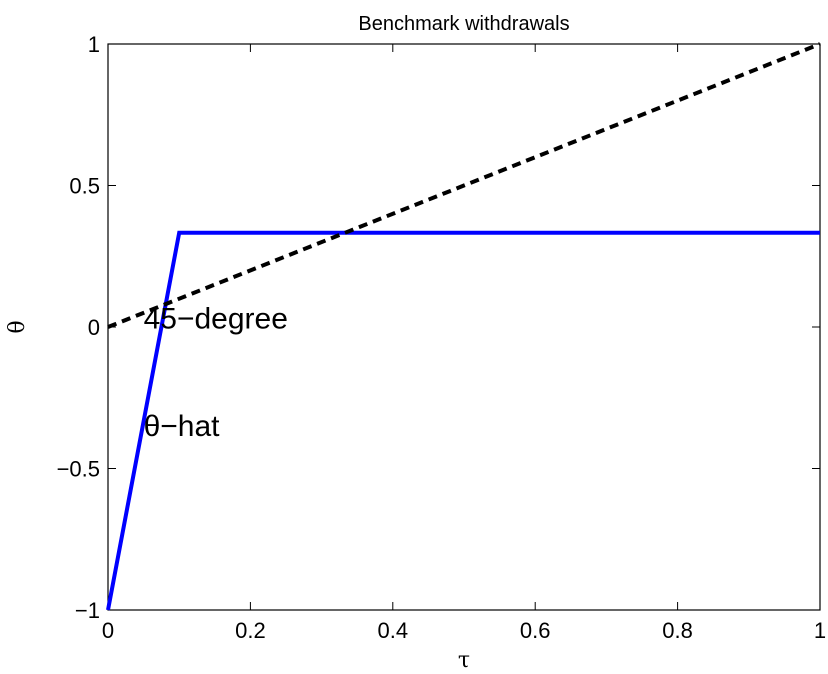 The image size is (828, 674). I want to click on x-tick-label: 1, so click(820, 630).